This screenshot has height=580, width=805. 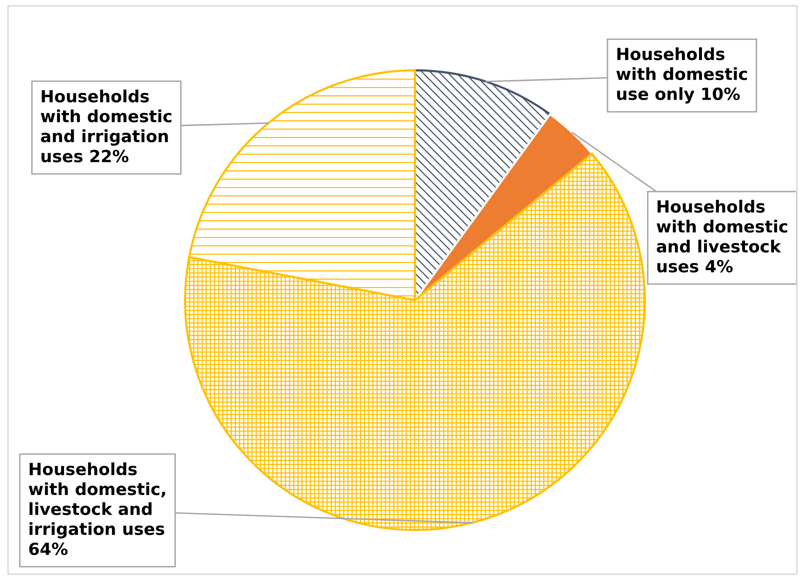 What do you see at coordinates (97, 500) in the screenshot?
I see `slice-label: Households with domestic, livestock and irrigation uses` at bounding box center [97, 500].